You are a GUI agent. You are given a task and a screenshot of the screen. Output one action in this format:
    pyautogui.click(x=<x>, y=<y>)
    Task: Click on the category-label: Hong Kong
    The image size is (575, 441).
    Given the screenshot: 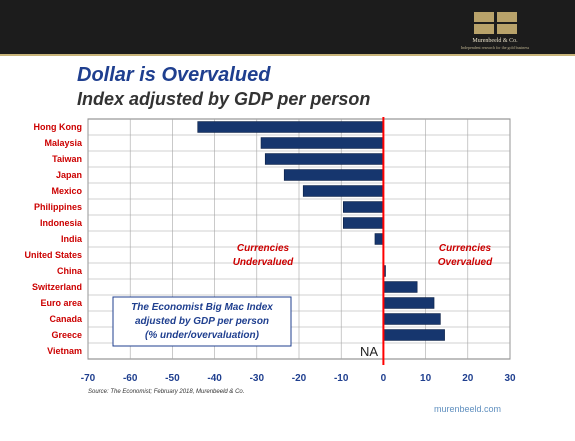 What is the action you would take?
    pyautogui.click(x=58, y=127)
    